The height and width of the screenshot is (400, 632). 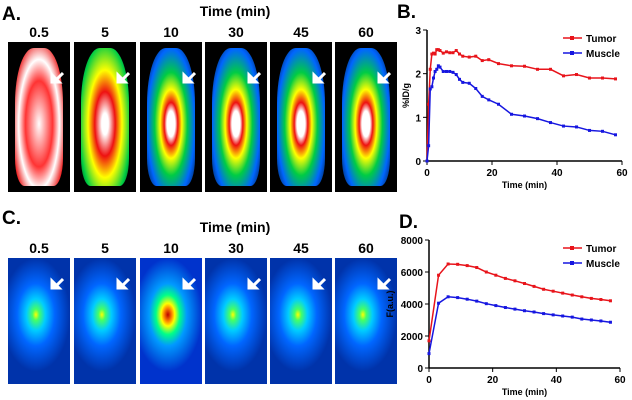 I want to click on y-tick-label: 2000, so click(x=412, y=337).